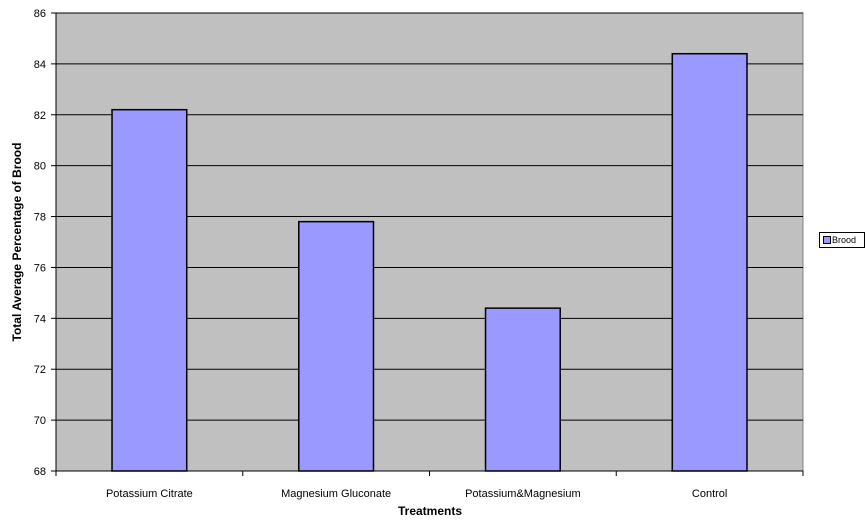  I want to click on legend-label-brood: Brood, so click(844, 240).